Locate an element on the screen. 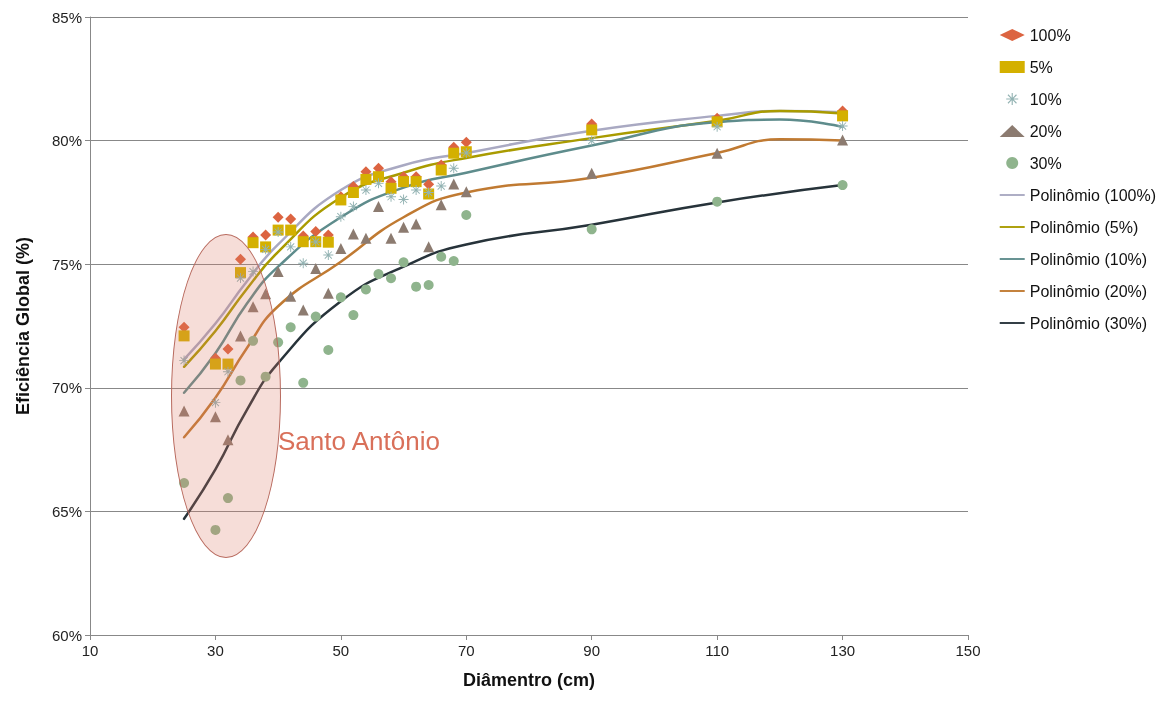  y-tick-label: 85% is located at coordinates (66, 17).